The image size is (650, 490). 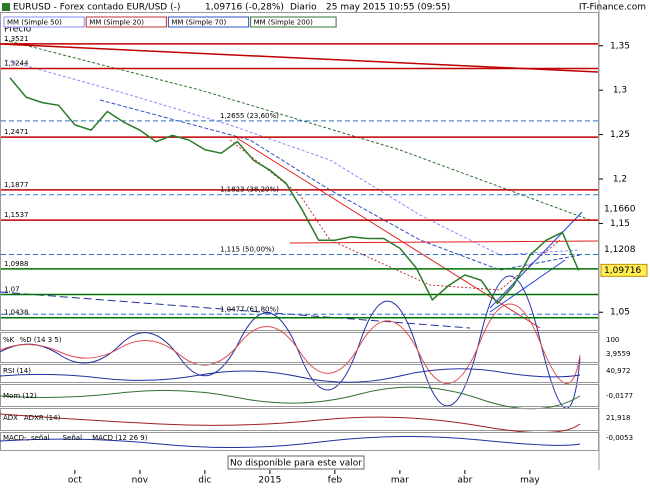 I want to click on channel, so click(x=536, y=260).